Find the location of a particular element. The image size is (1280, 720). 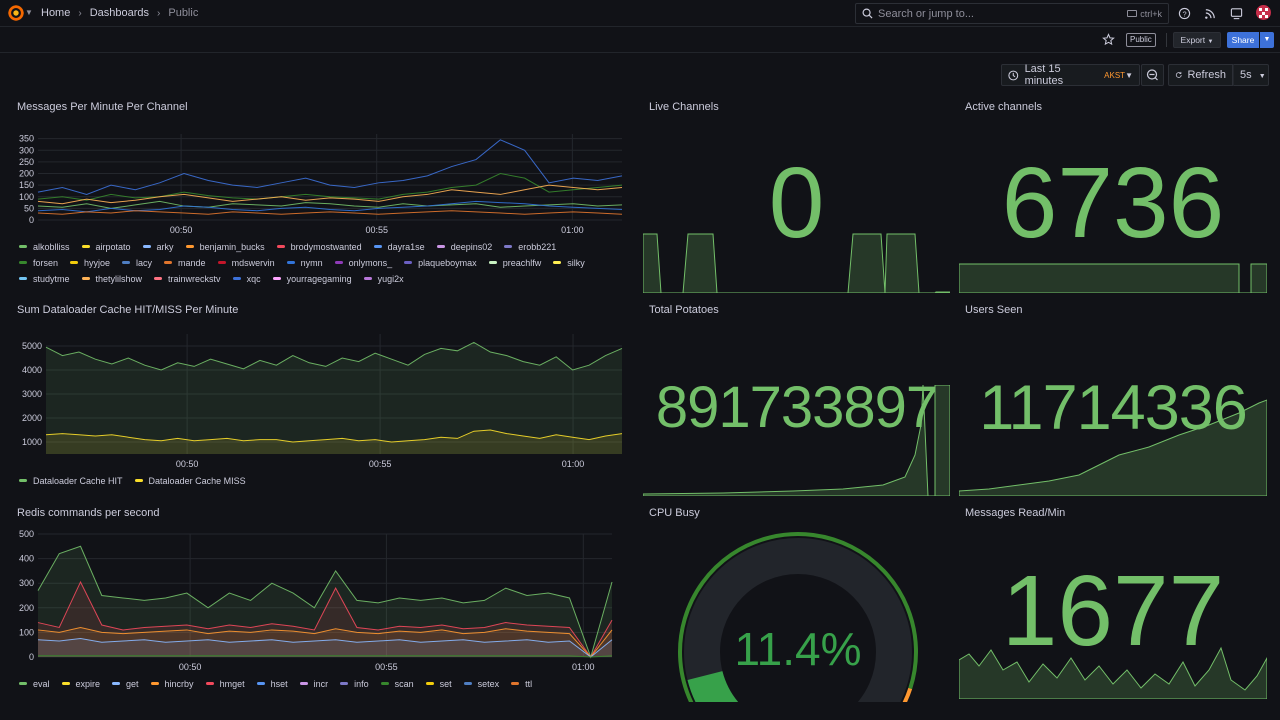

panel-title: Messages Per Minute Per Channel is located at coordinates (102, 107).